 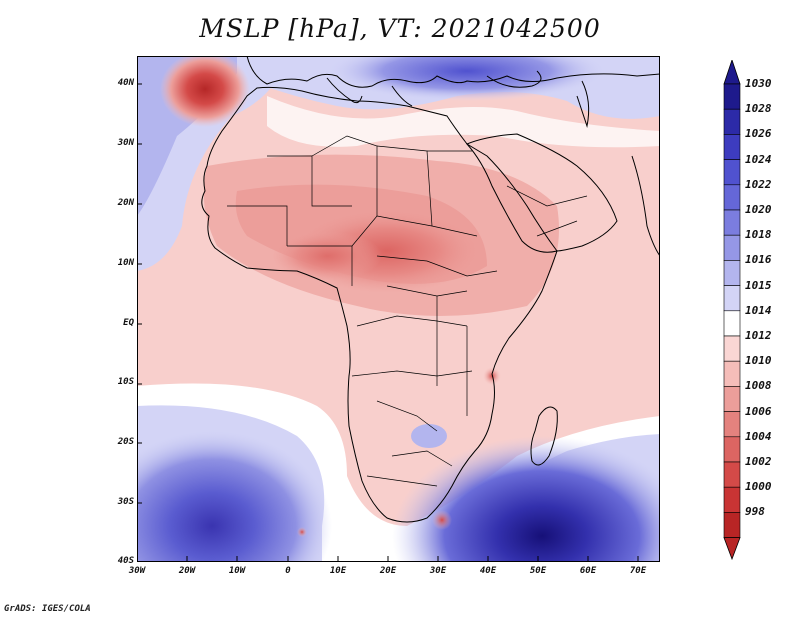 What do you see at coordinates (758, 159) in the screenshot?
I see `colorbar-label: 1024` at bounding box center [758, 159].